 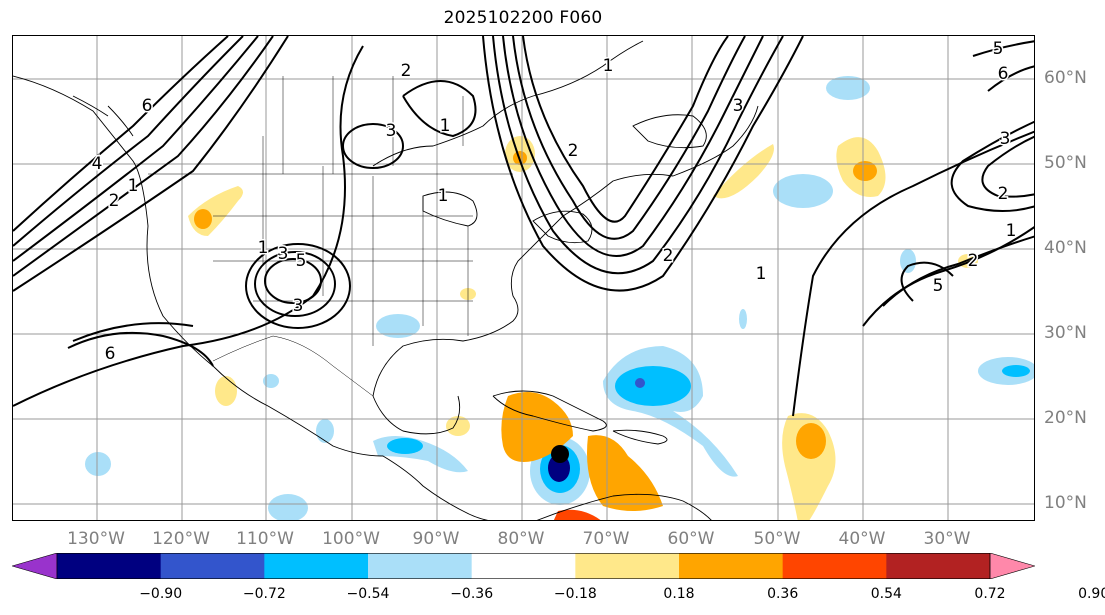 I want to click on colorbar-tick-label: −0.90, so click(x=161, y=594).